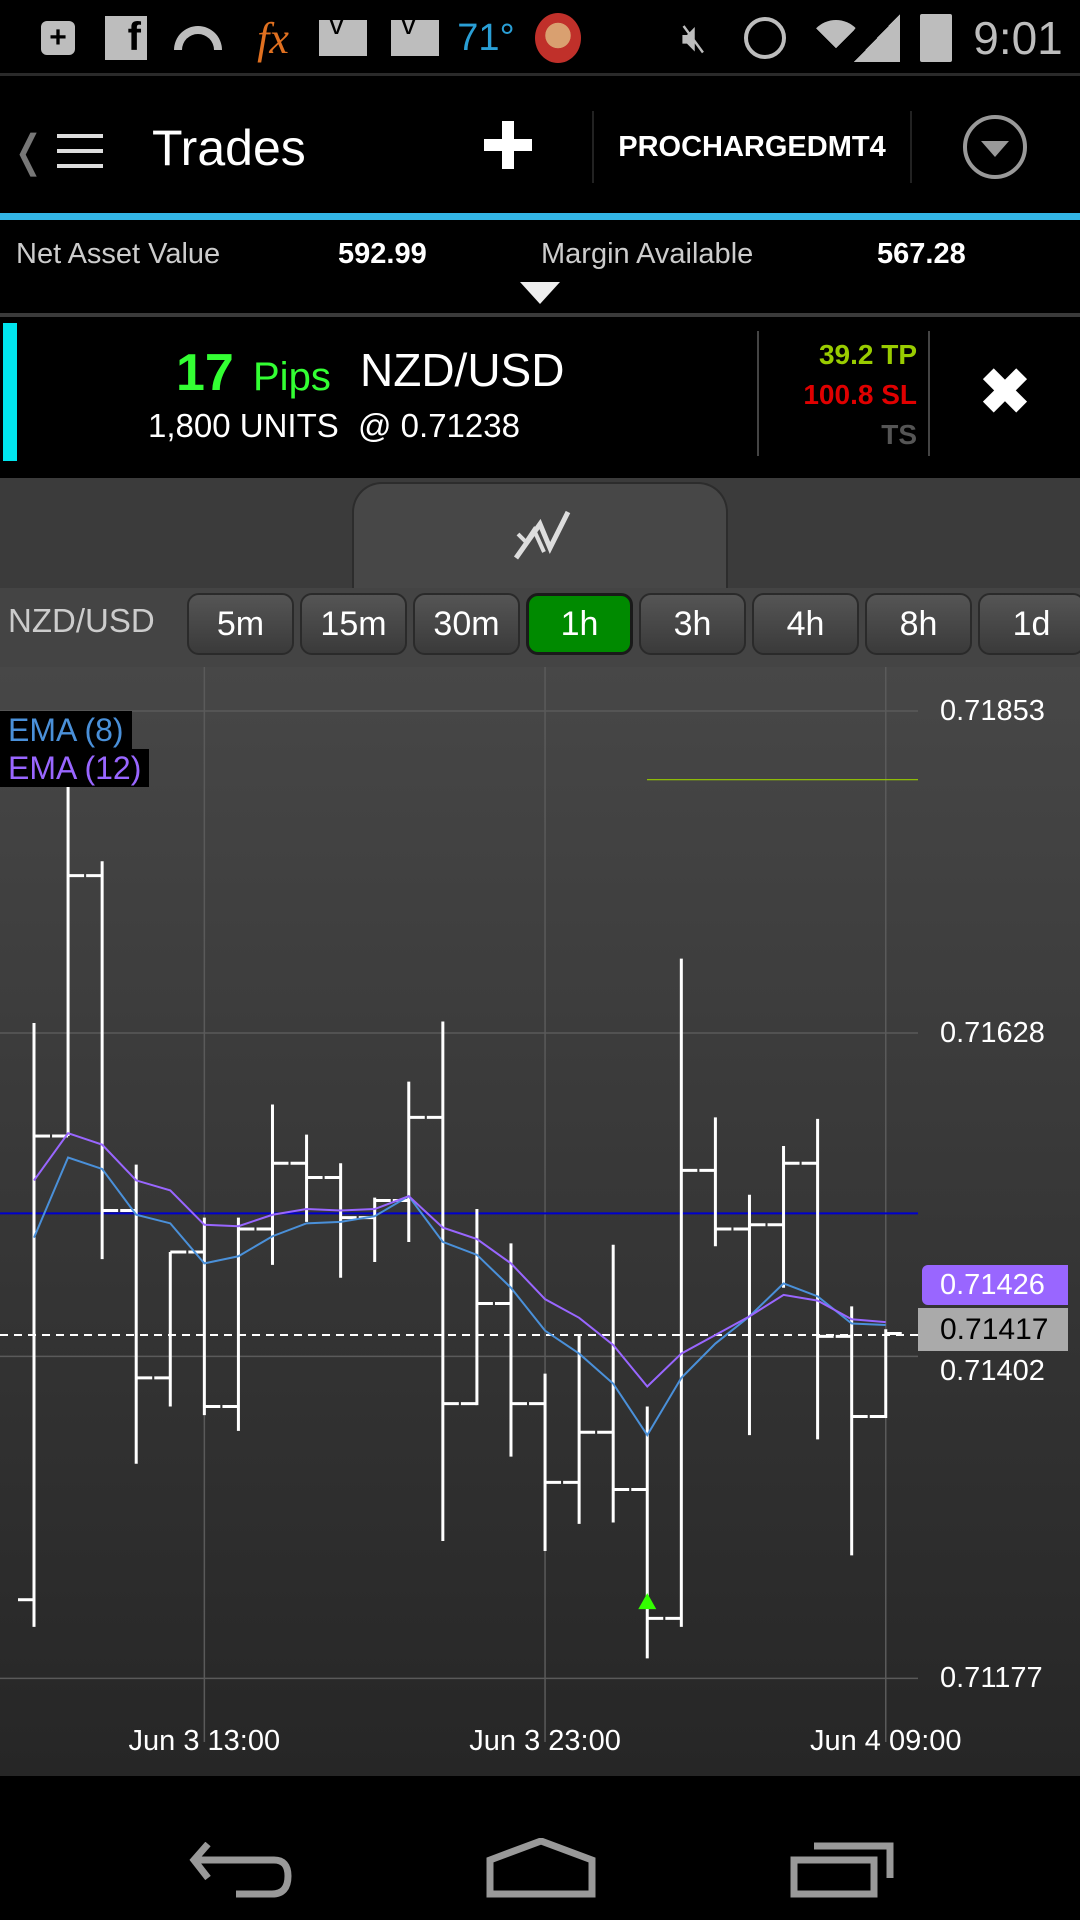  I want to click on home-icon, so click(541, 1868).